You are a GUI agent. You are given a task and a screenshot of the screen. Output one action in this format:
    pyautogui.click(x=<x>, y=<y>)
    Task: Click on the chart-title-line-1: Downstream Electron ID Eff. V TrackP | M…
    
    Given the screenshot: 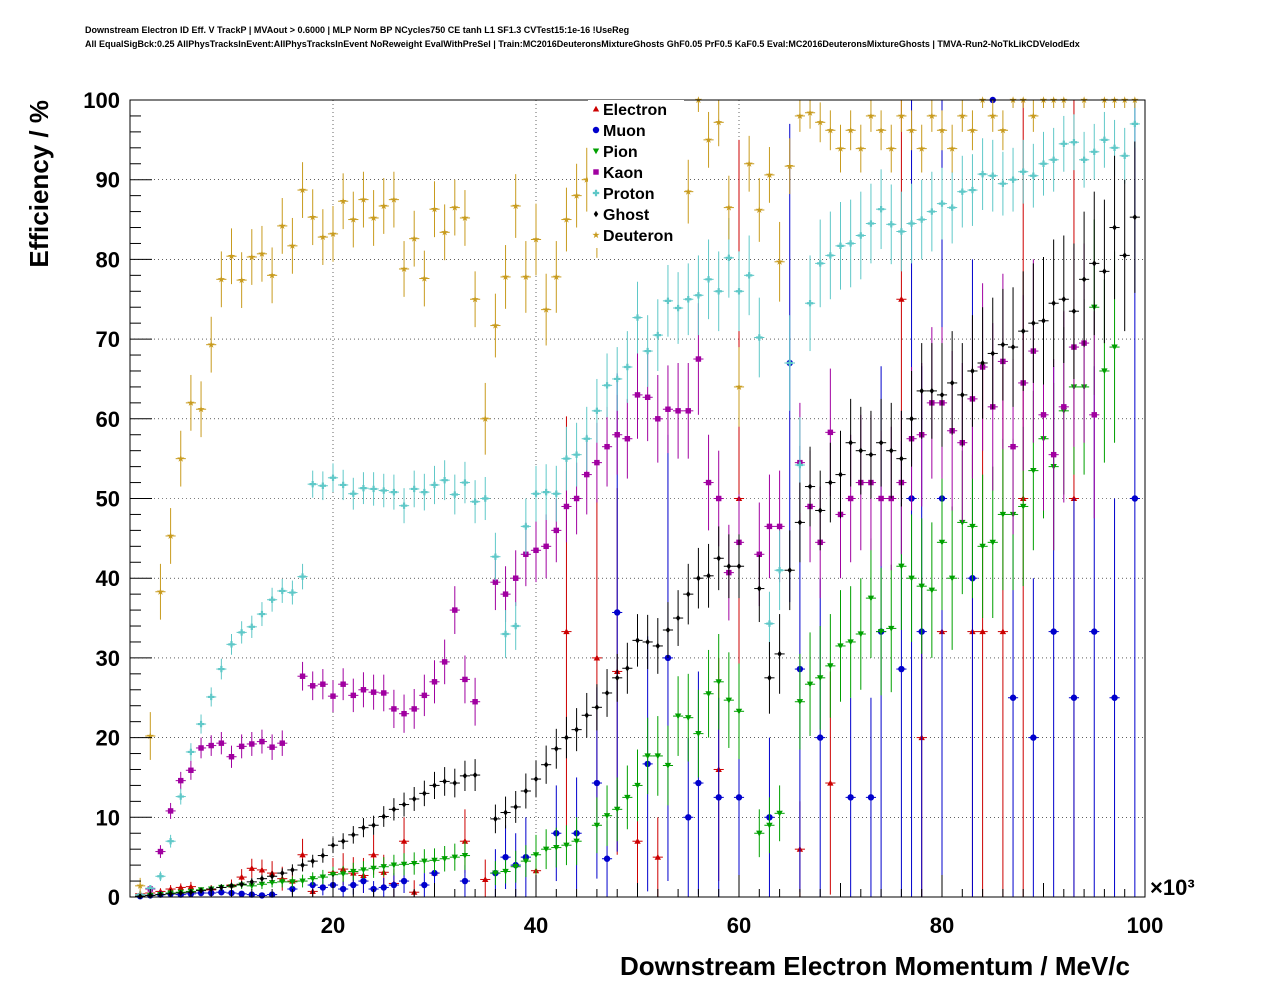 What is the action you would take?
    pyautogui.click(x=357, y=30)
    